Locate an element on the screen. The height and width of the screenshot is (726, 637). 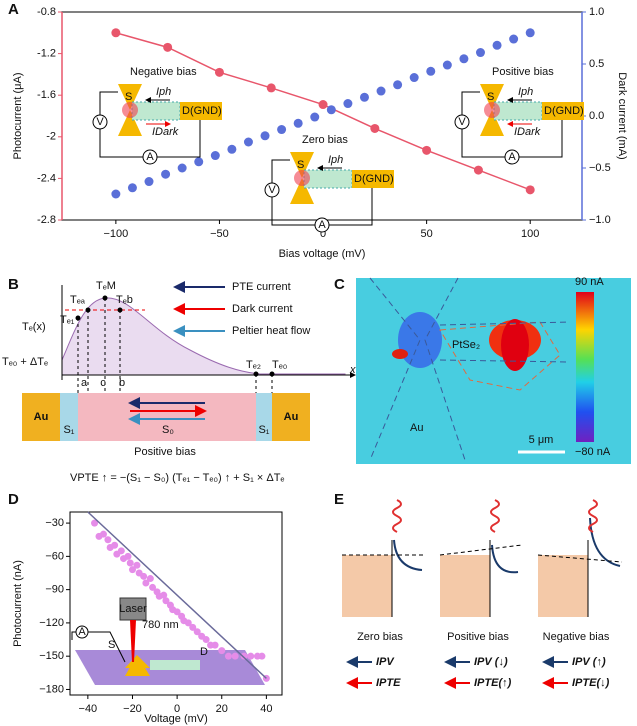
y-tick-label: −180 is located at coordinates (51, 689).